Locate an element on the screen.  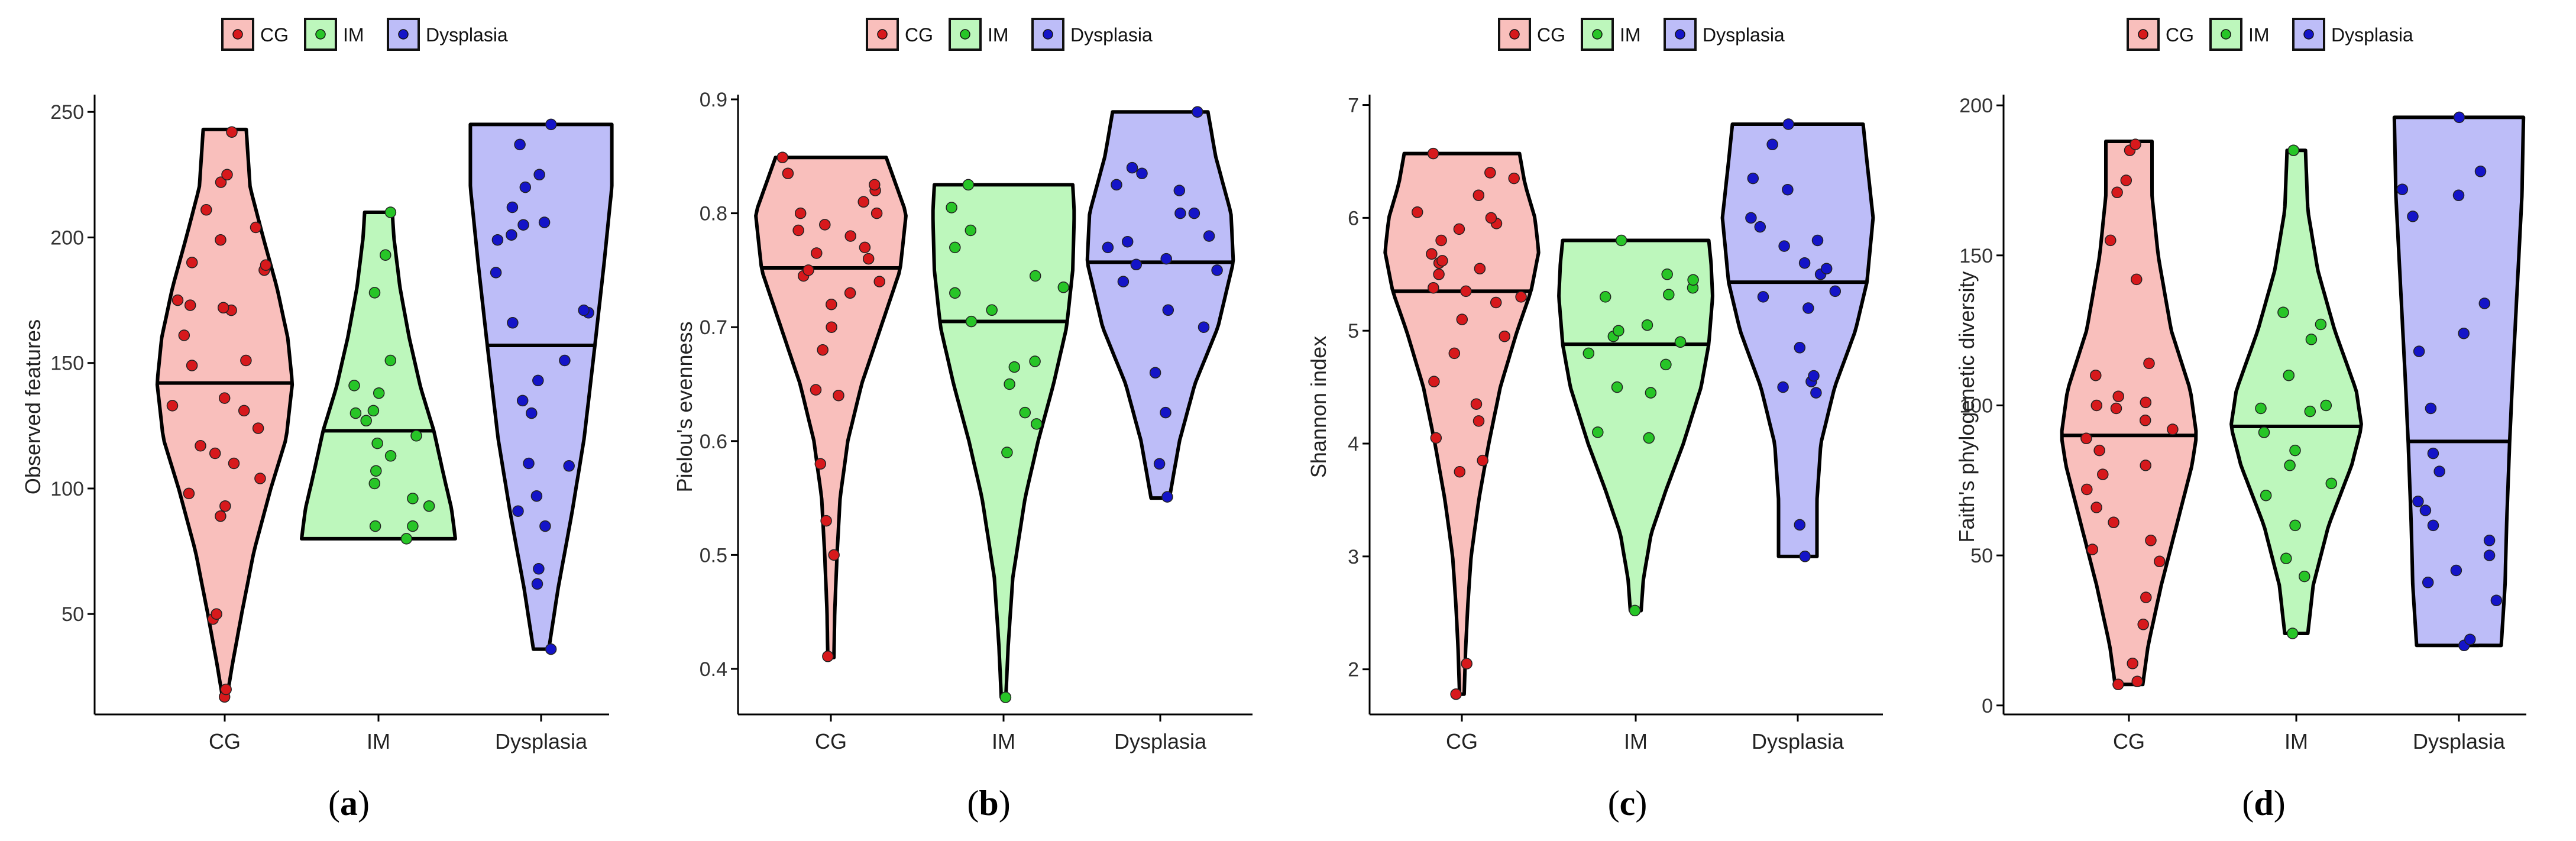
x-tick-label: IM is located at coordinates (2296, 741).